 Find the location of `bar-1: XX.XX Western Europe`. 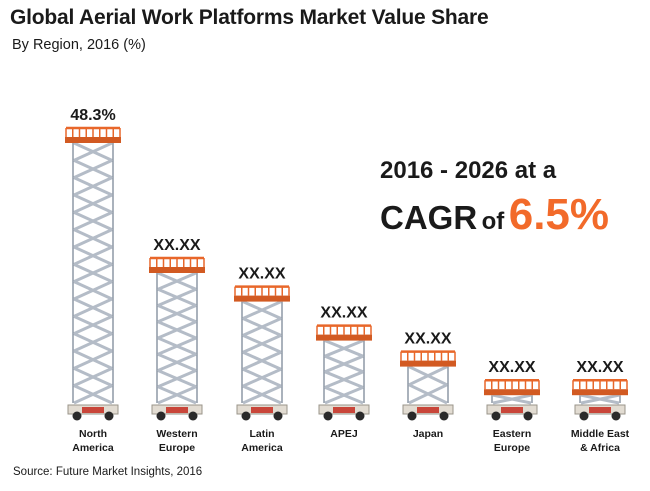

bar-1: XX.XX Western Europe is located at coordinates (177, 345).